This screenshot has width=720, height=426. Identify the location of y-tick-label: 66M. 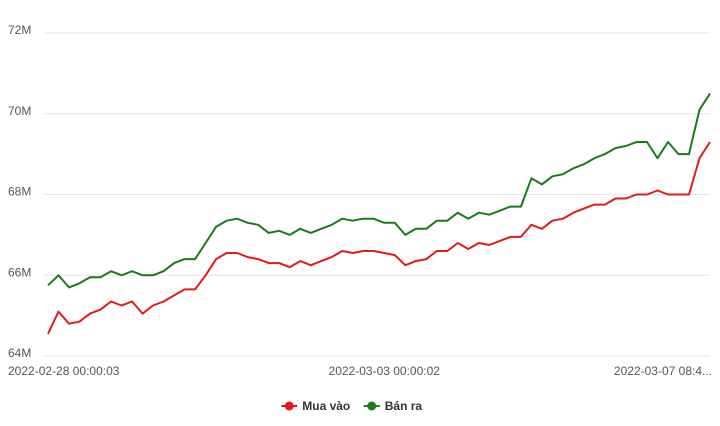
(19, 272).